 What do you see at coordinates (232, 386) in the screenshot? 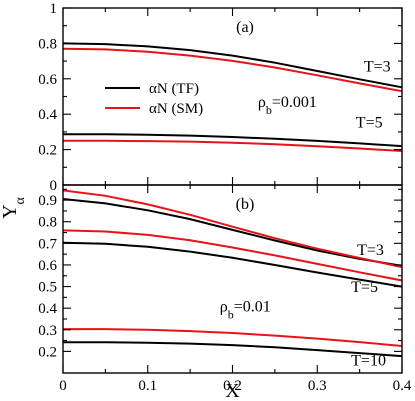
I see `x-tick-label: 0.2` at bounding box center [232, 386].